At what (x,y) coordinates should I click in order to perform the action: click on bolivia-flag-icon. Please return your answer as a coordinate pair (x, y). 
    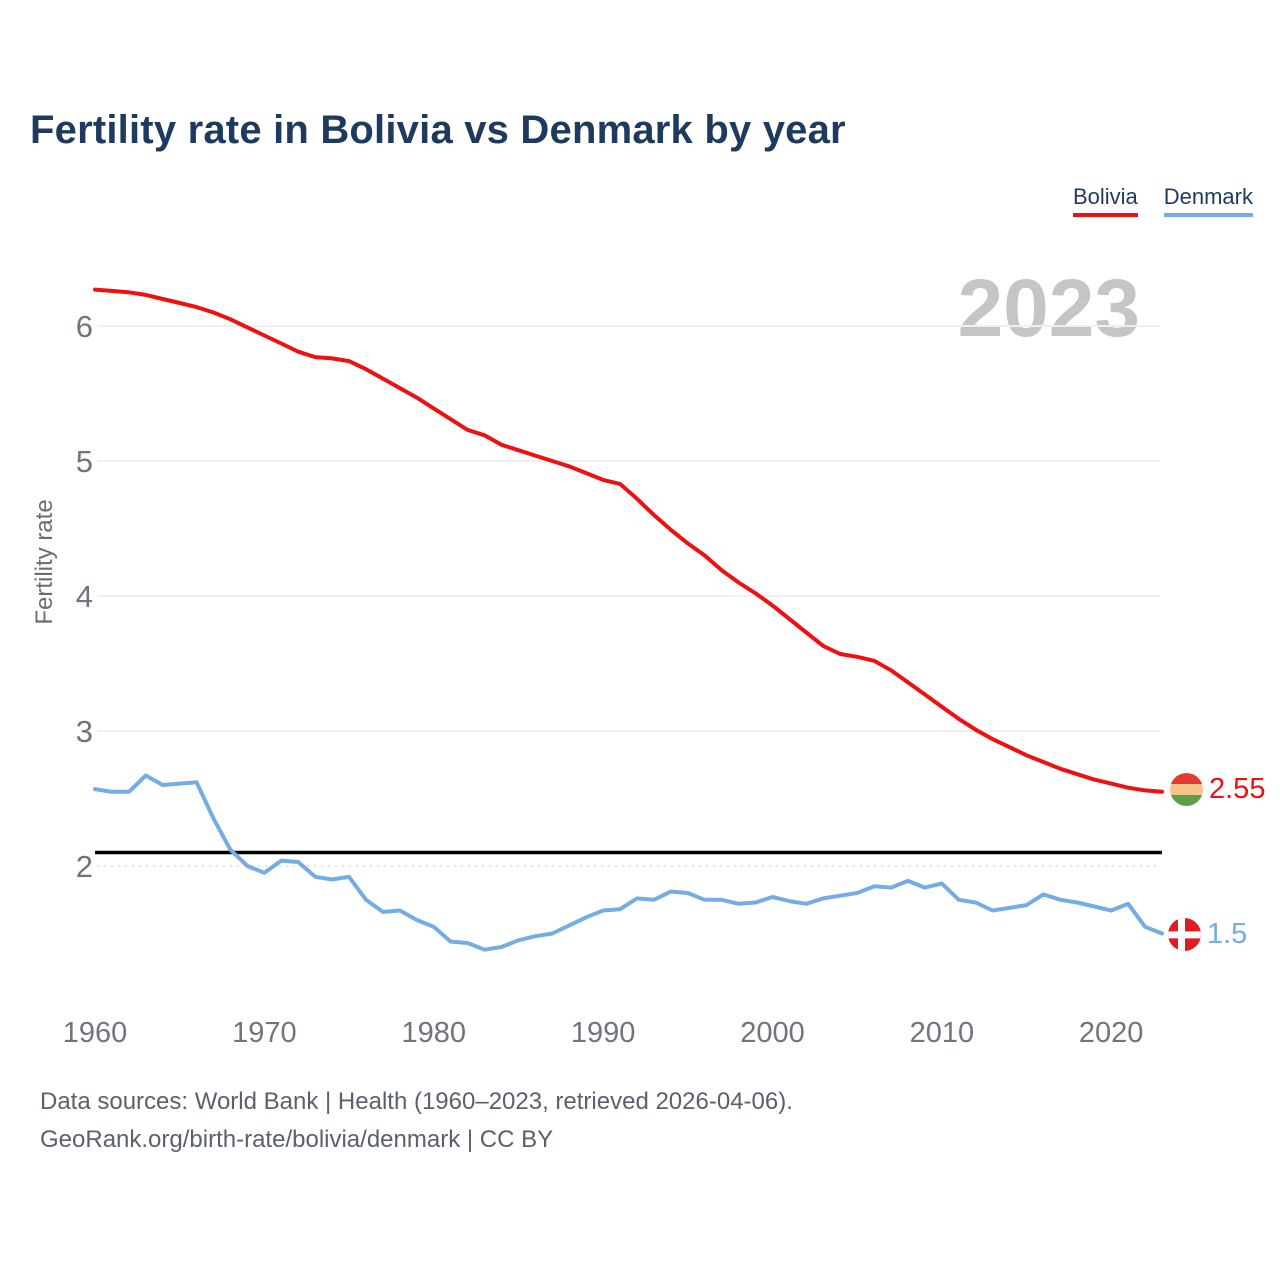
    Looking at the image, I should click on (1186, 789).